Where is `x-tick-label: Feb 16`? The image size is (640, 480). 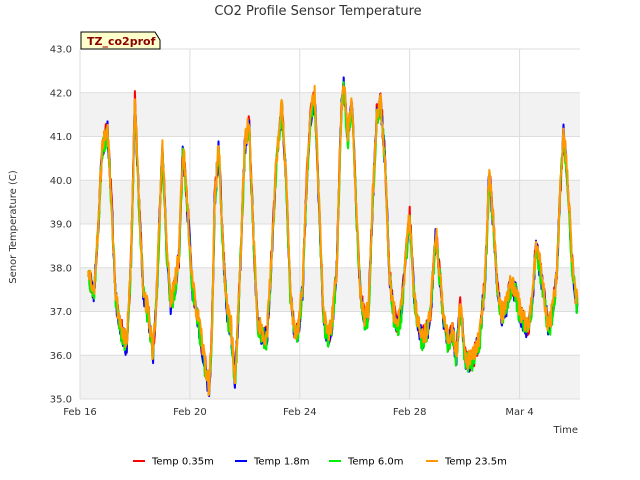 x-tick-label: Feb 16 is located at coordinates (80, 412).